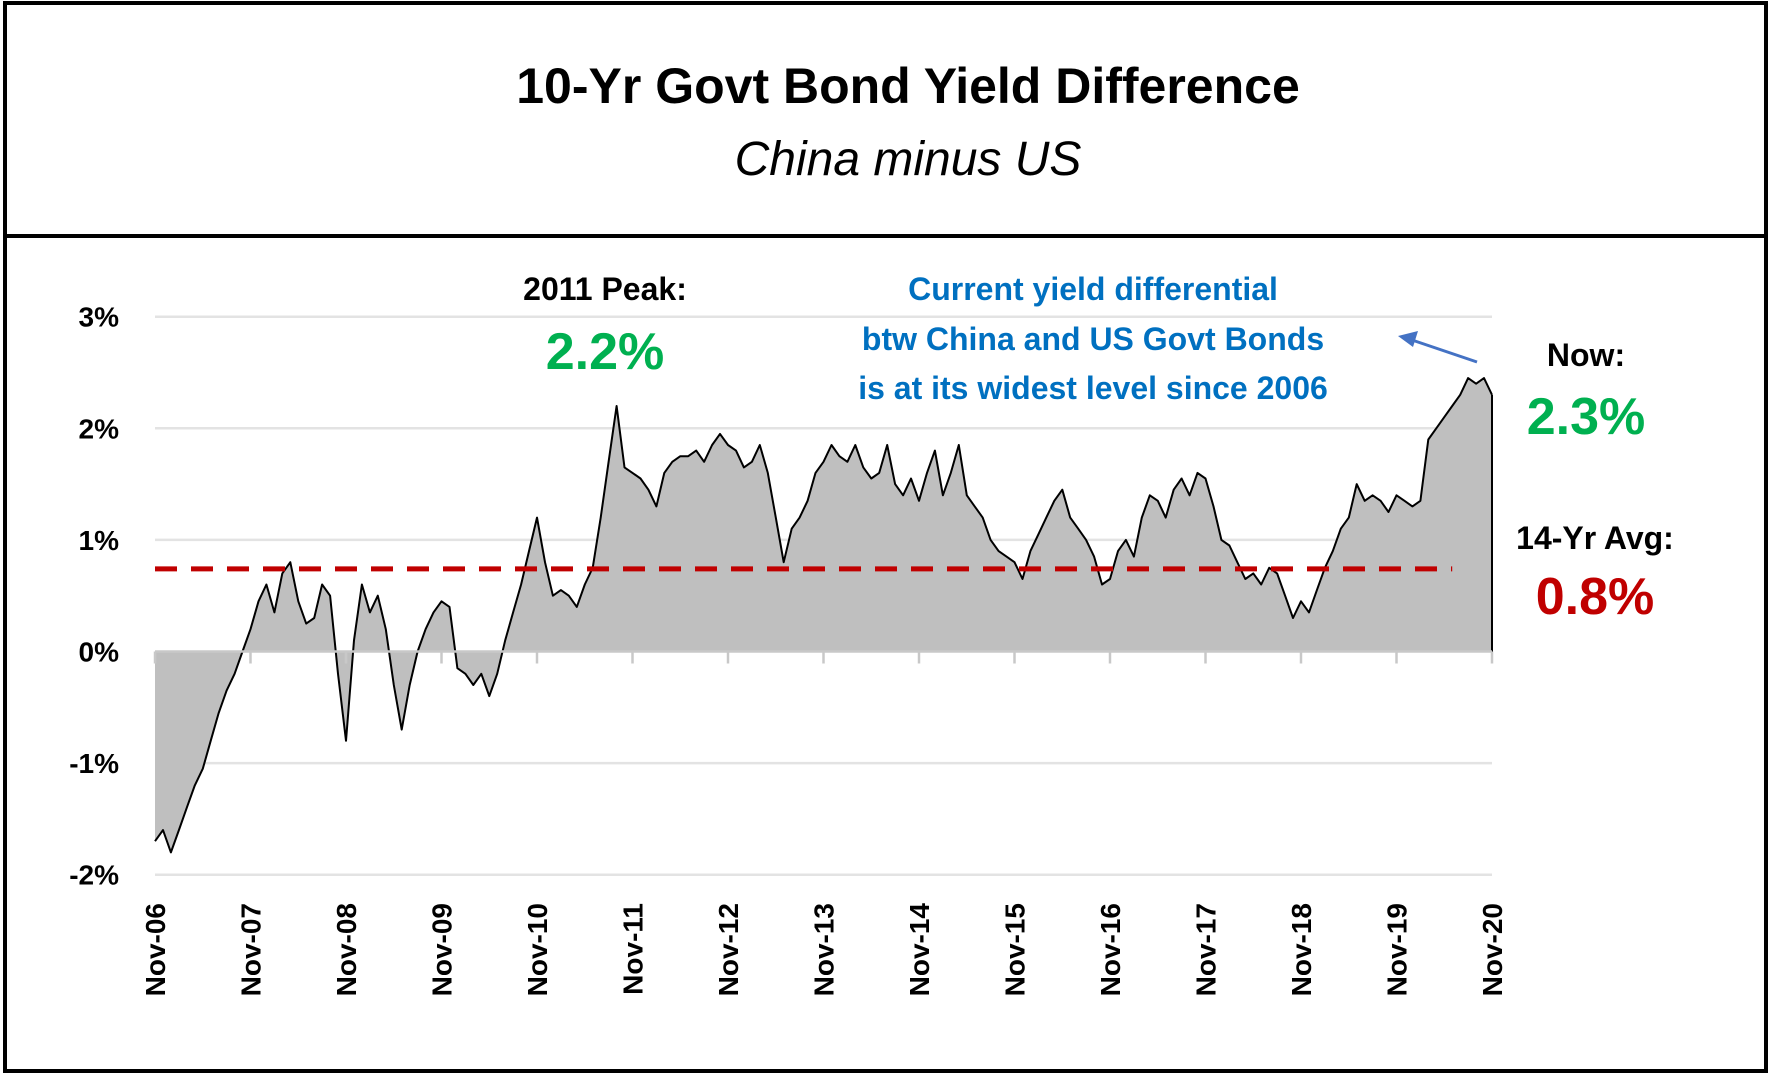  What do you see at coordinates (1586, 355) in the screenshot?
I see `now-label: Now:` at bounding box center [1586, 355].